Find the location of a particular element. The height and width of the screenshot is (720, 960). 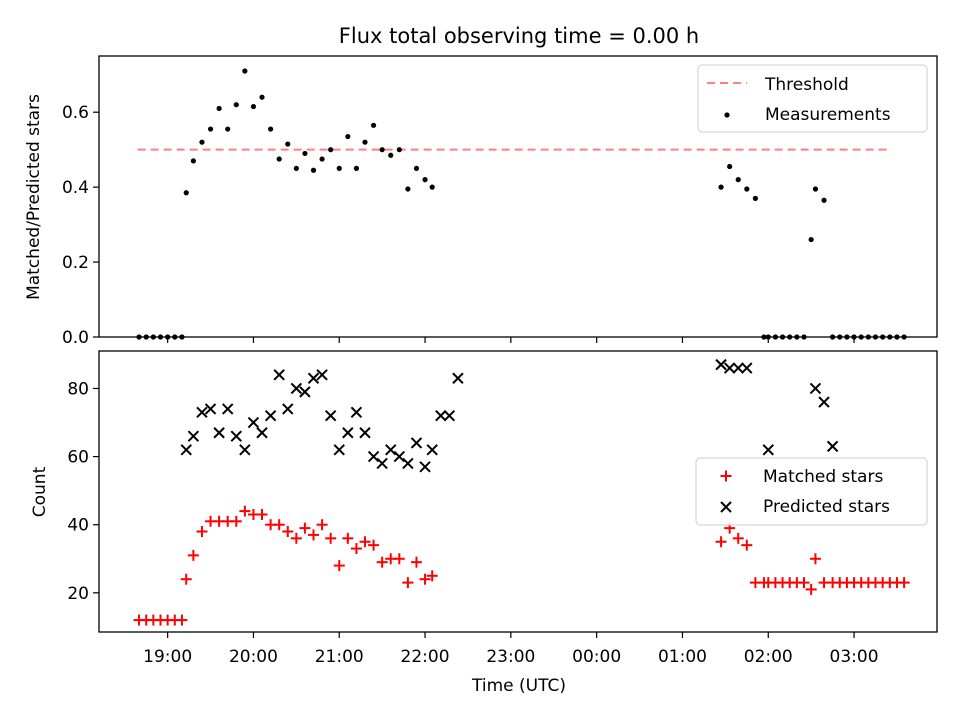

legend-matched-marker is located at coordinates (726, 476).